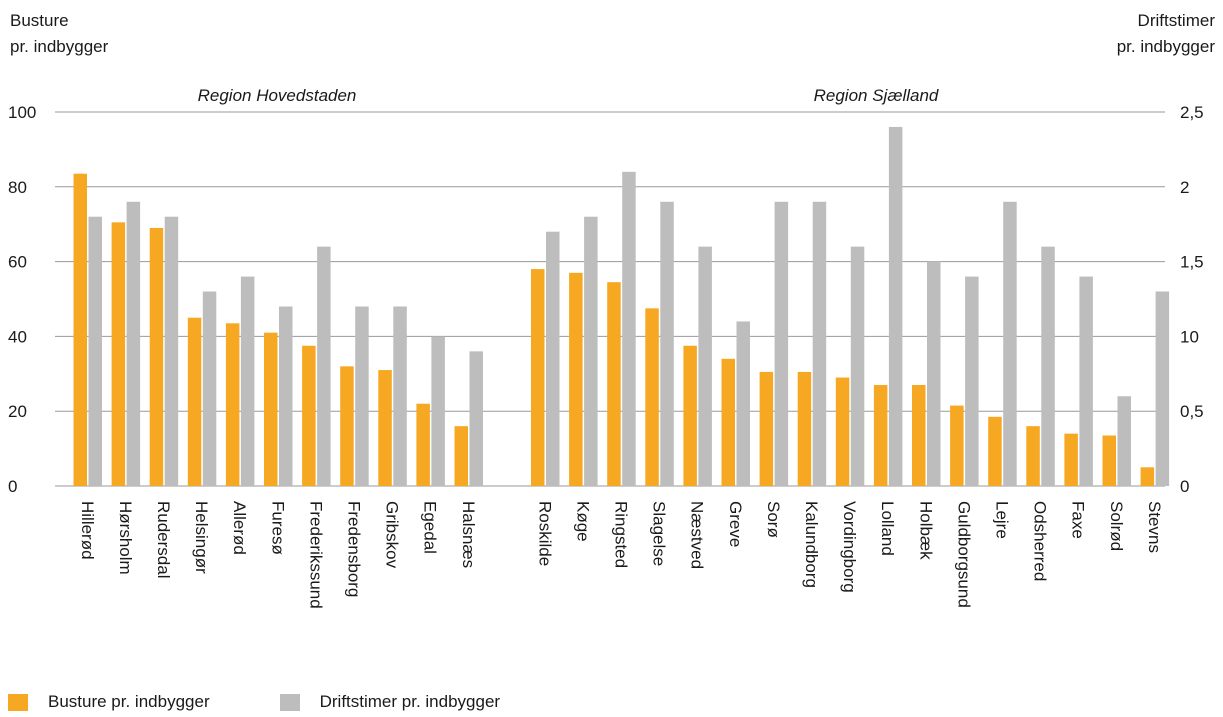  I want to click on y-axis-right-title-line-2: pr. indbygger, so click(1165, 46).